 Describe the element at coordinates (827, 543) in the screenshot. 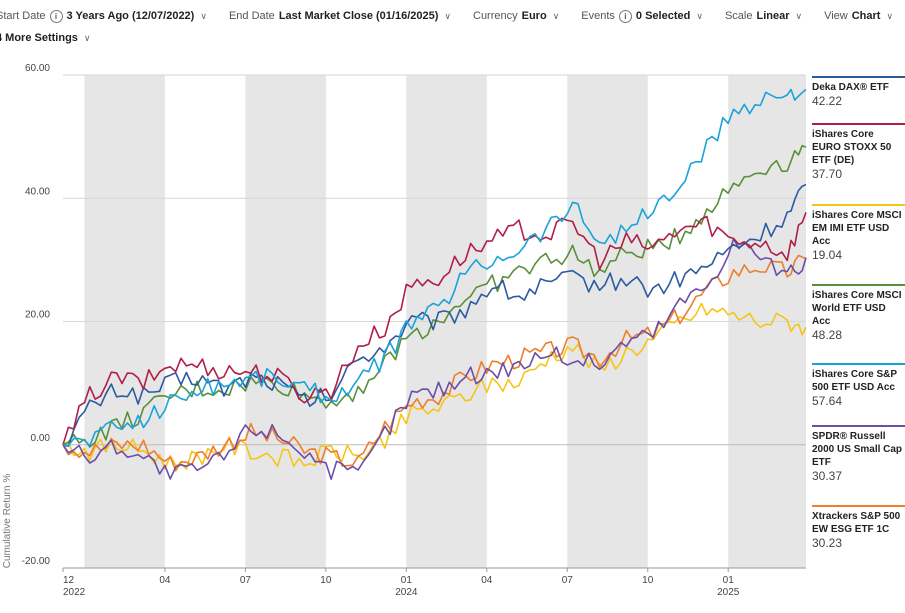

I see `legend-series-value: 30.23` at that location.